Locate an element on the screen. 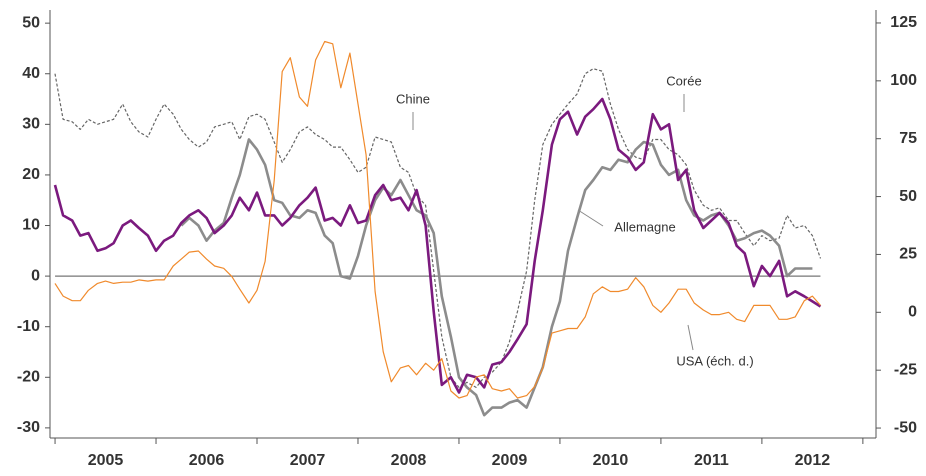 The image size is (926, 476). y2-tick-label: 75 is located at coordinates (908, 138).